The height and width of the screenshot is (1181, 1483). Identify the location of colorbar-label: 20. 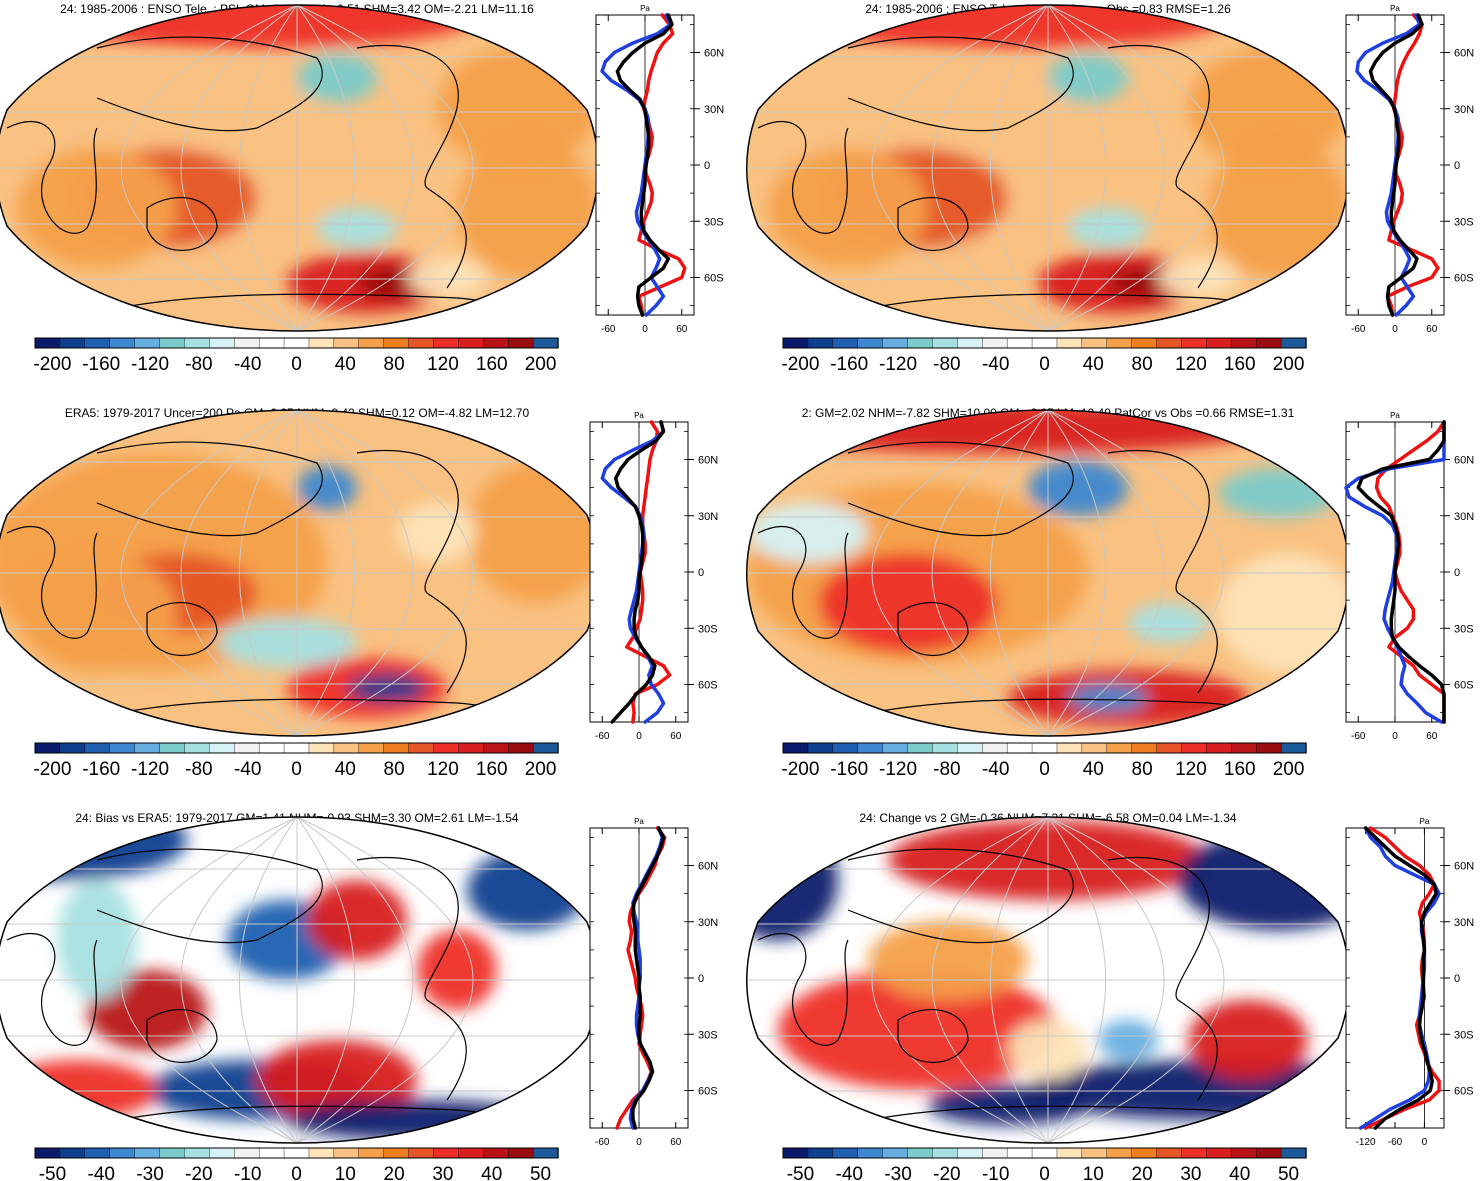
(394, 1172).